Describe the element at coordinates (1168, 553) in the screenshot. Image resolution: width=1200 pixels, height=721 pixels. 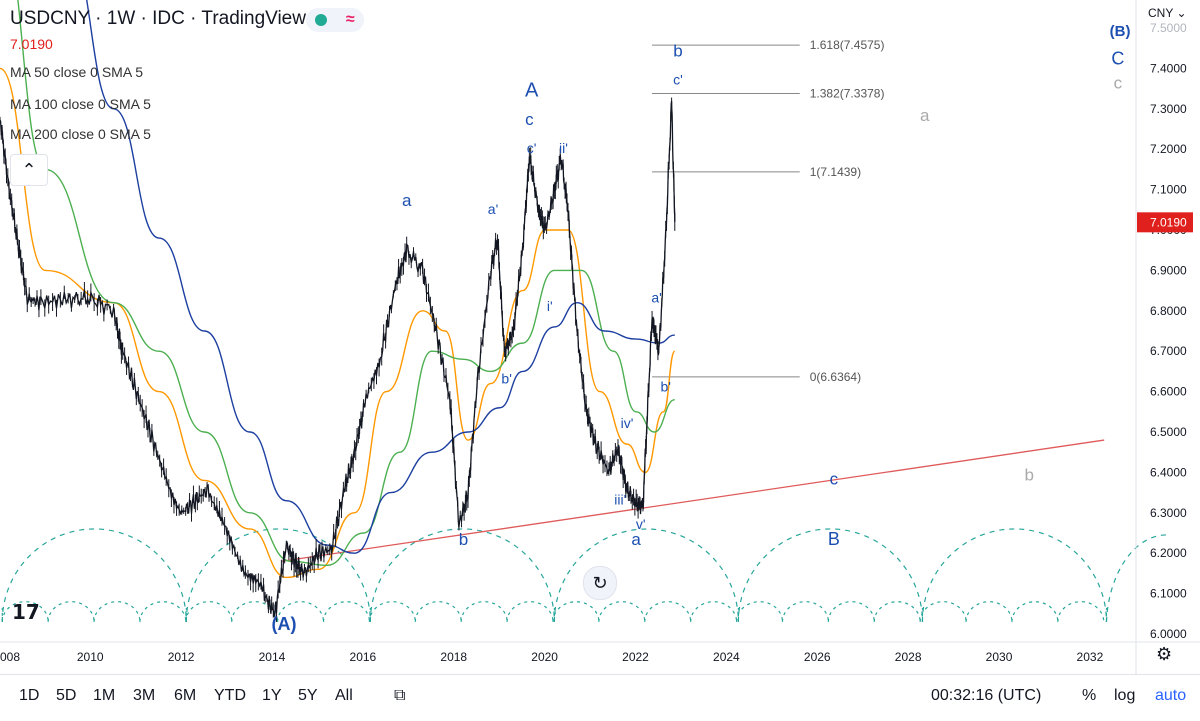
I see `y-tick-label: 6.2000` at that location.